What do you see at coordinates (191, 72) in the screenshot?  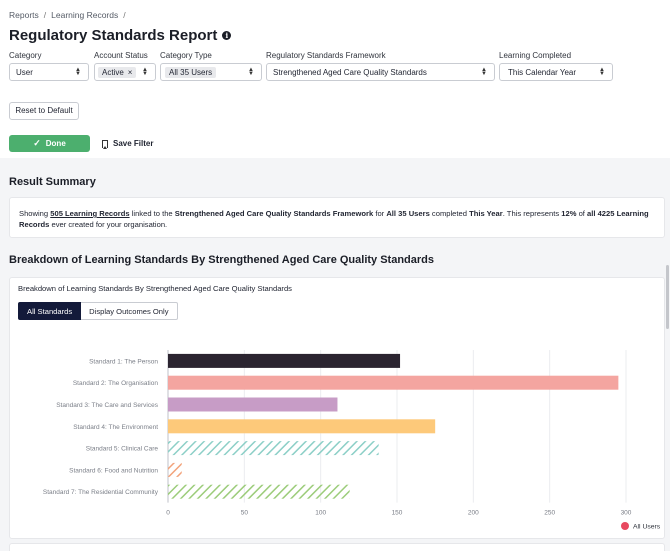 I see `all-users-tag: All 35 Users` at bounding box center [191, 72].